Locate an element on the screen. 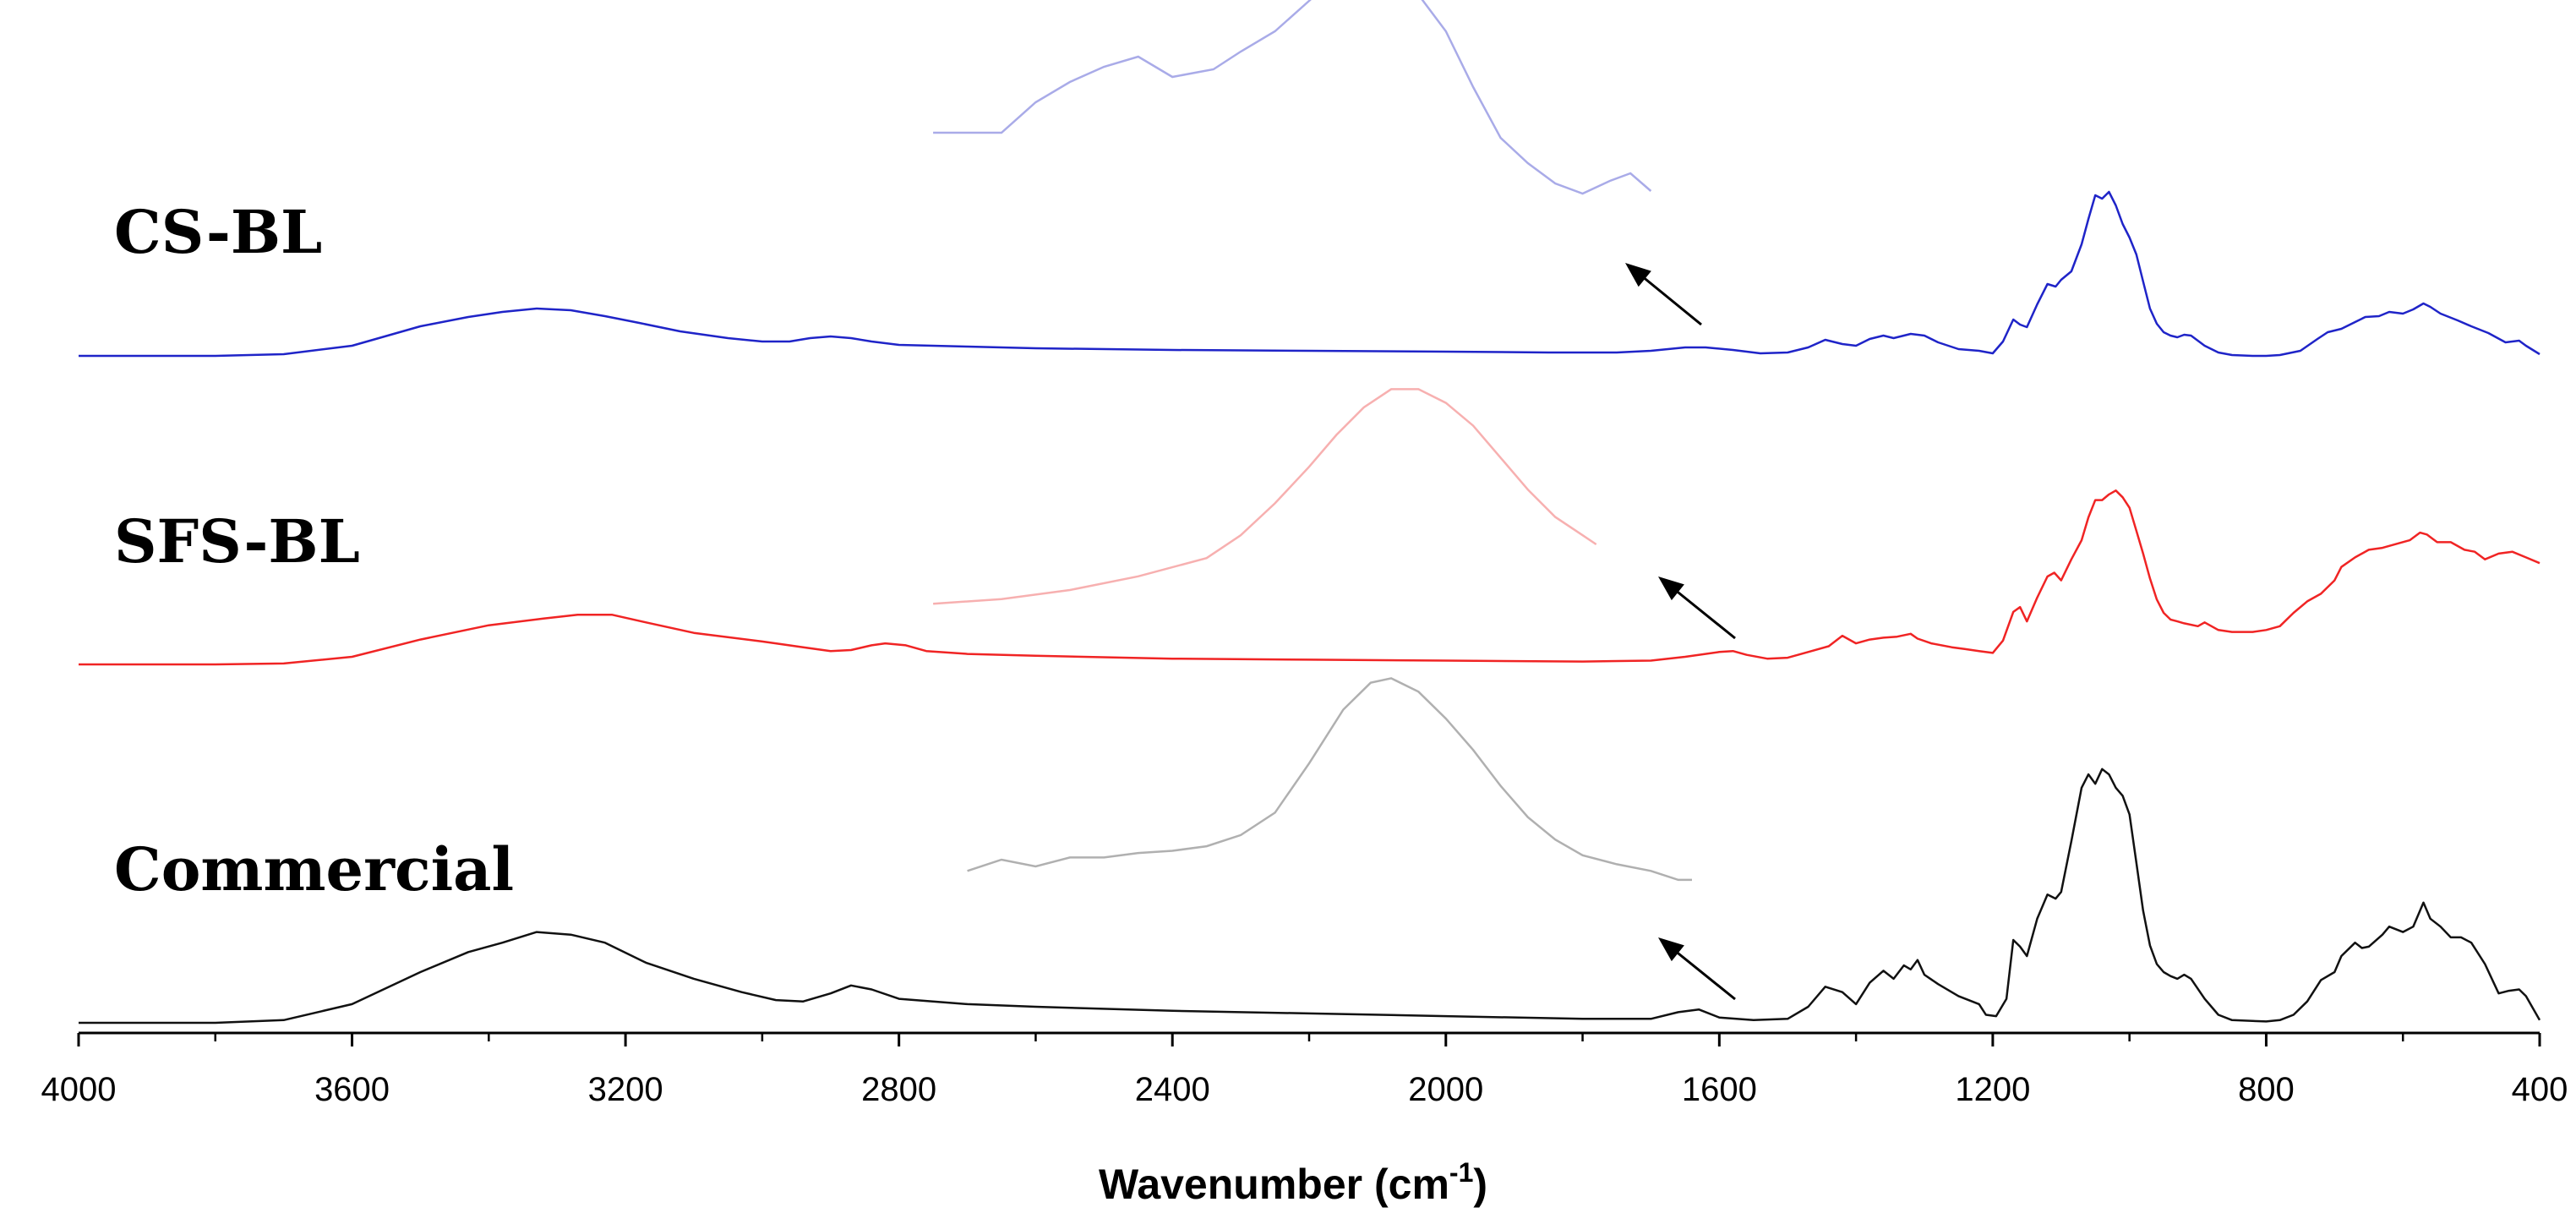 This screenshot has height=1224, width=2576. x-tick-label: 2000 is located at coordinates (1445, 1089).